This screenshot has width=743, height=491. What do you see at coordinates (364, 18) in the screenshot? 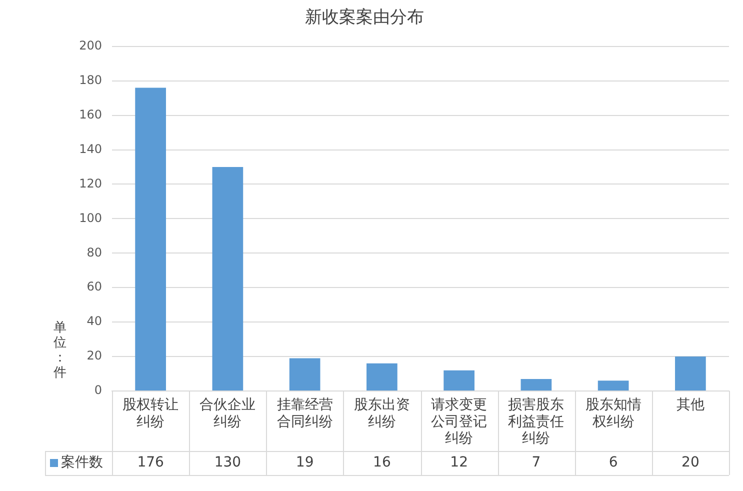
I see `chart-title: 新收案案由分布` at bounding box center [364, 18].